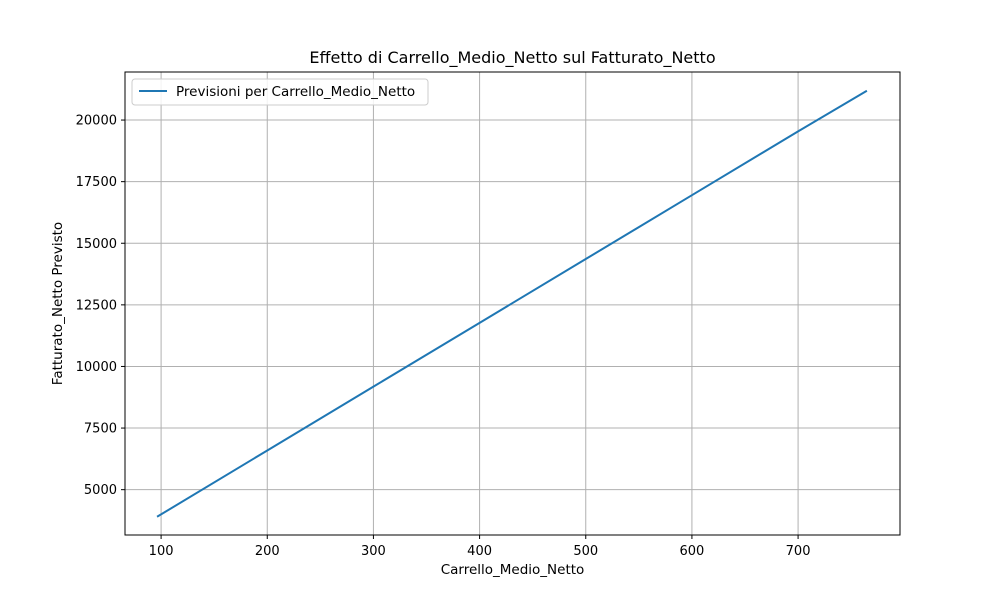 The height and width of the screenshot is (604, 1000). What do you see at coordinates (267, 551) in the screenshot?
I see `x-tick-label: 200` at bounding box center [267, 551].